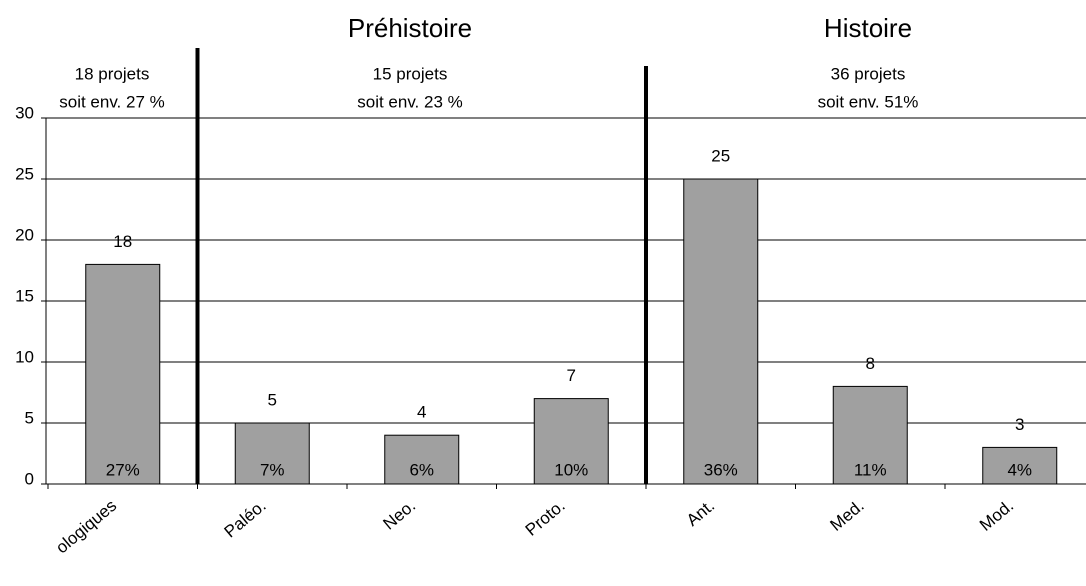 This screenshot has width=1086, height=586. Describe the element at coordinates (24, 234) in the screenshot. I see `y-tick-label: 20` at that location.